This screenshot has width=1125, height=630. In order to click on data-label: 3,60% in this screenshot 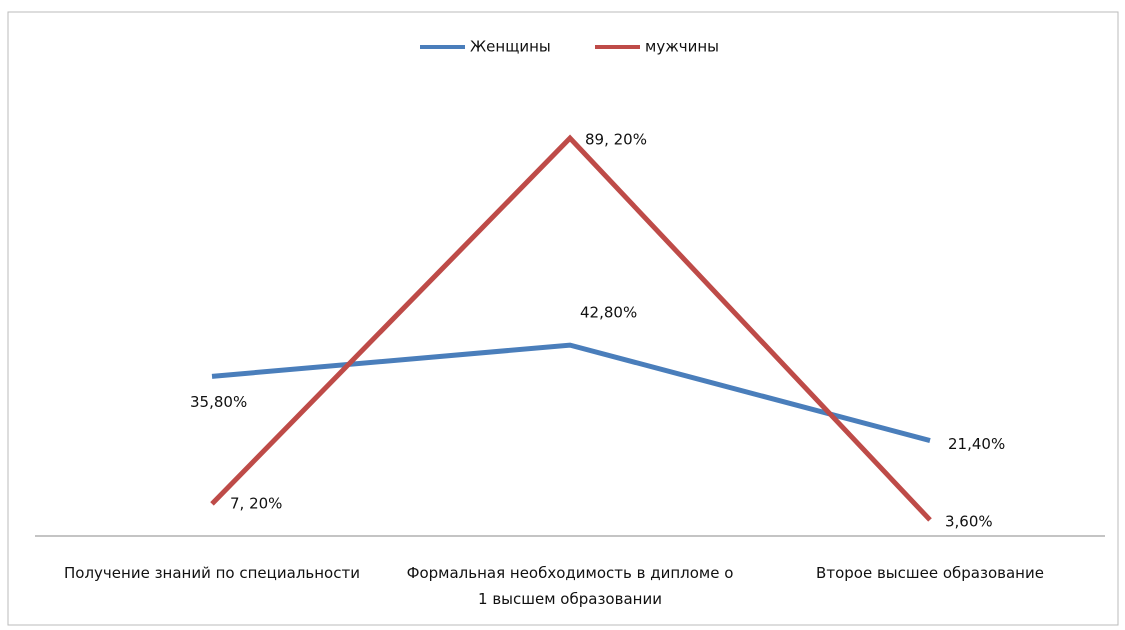, I will do `click(969, 521)`.